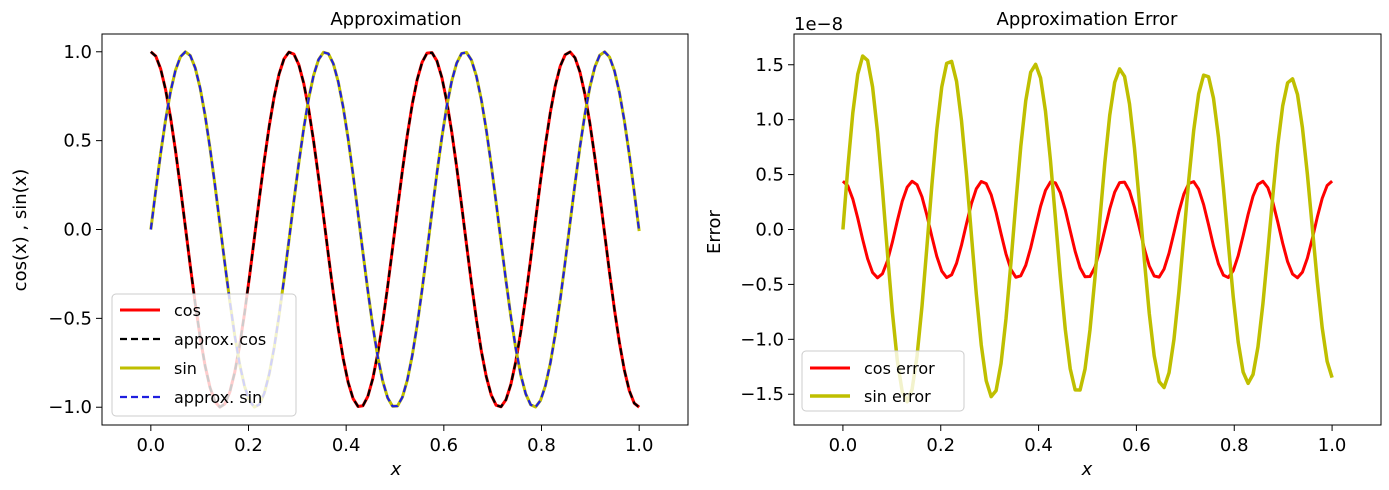 This screenshot has width=1389, height=490. I want to click on legend-box, so click(204, 355).